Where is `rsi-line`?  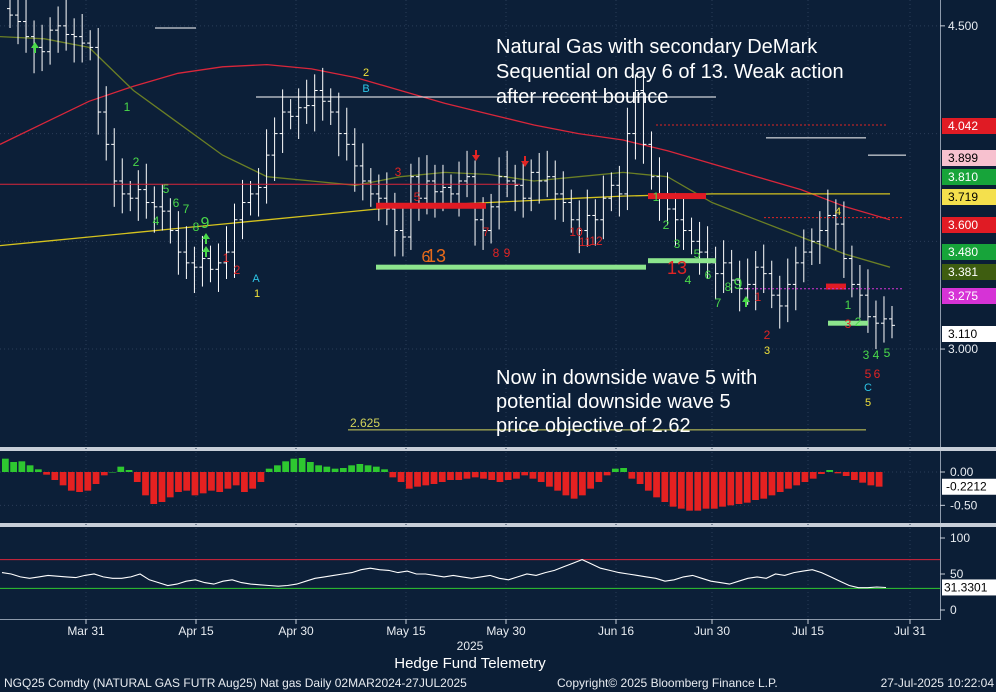
rsi-line is located at coordinates (444, 574).